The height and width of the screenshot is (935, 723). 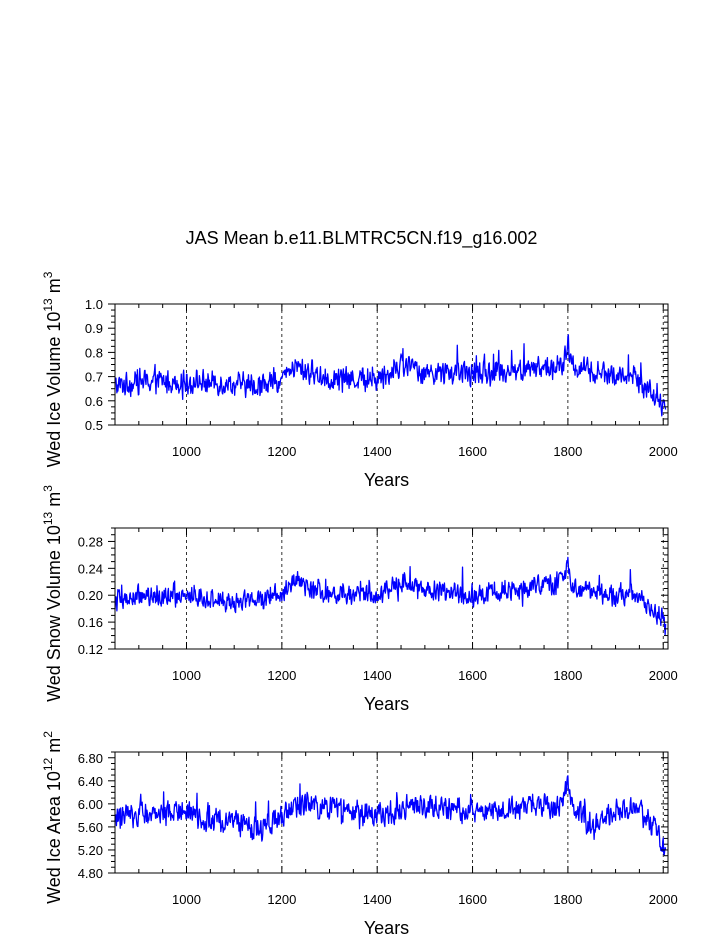 I want to click on y-tick-label: 0.5, so click(x=94, y=425).